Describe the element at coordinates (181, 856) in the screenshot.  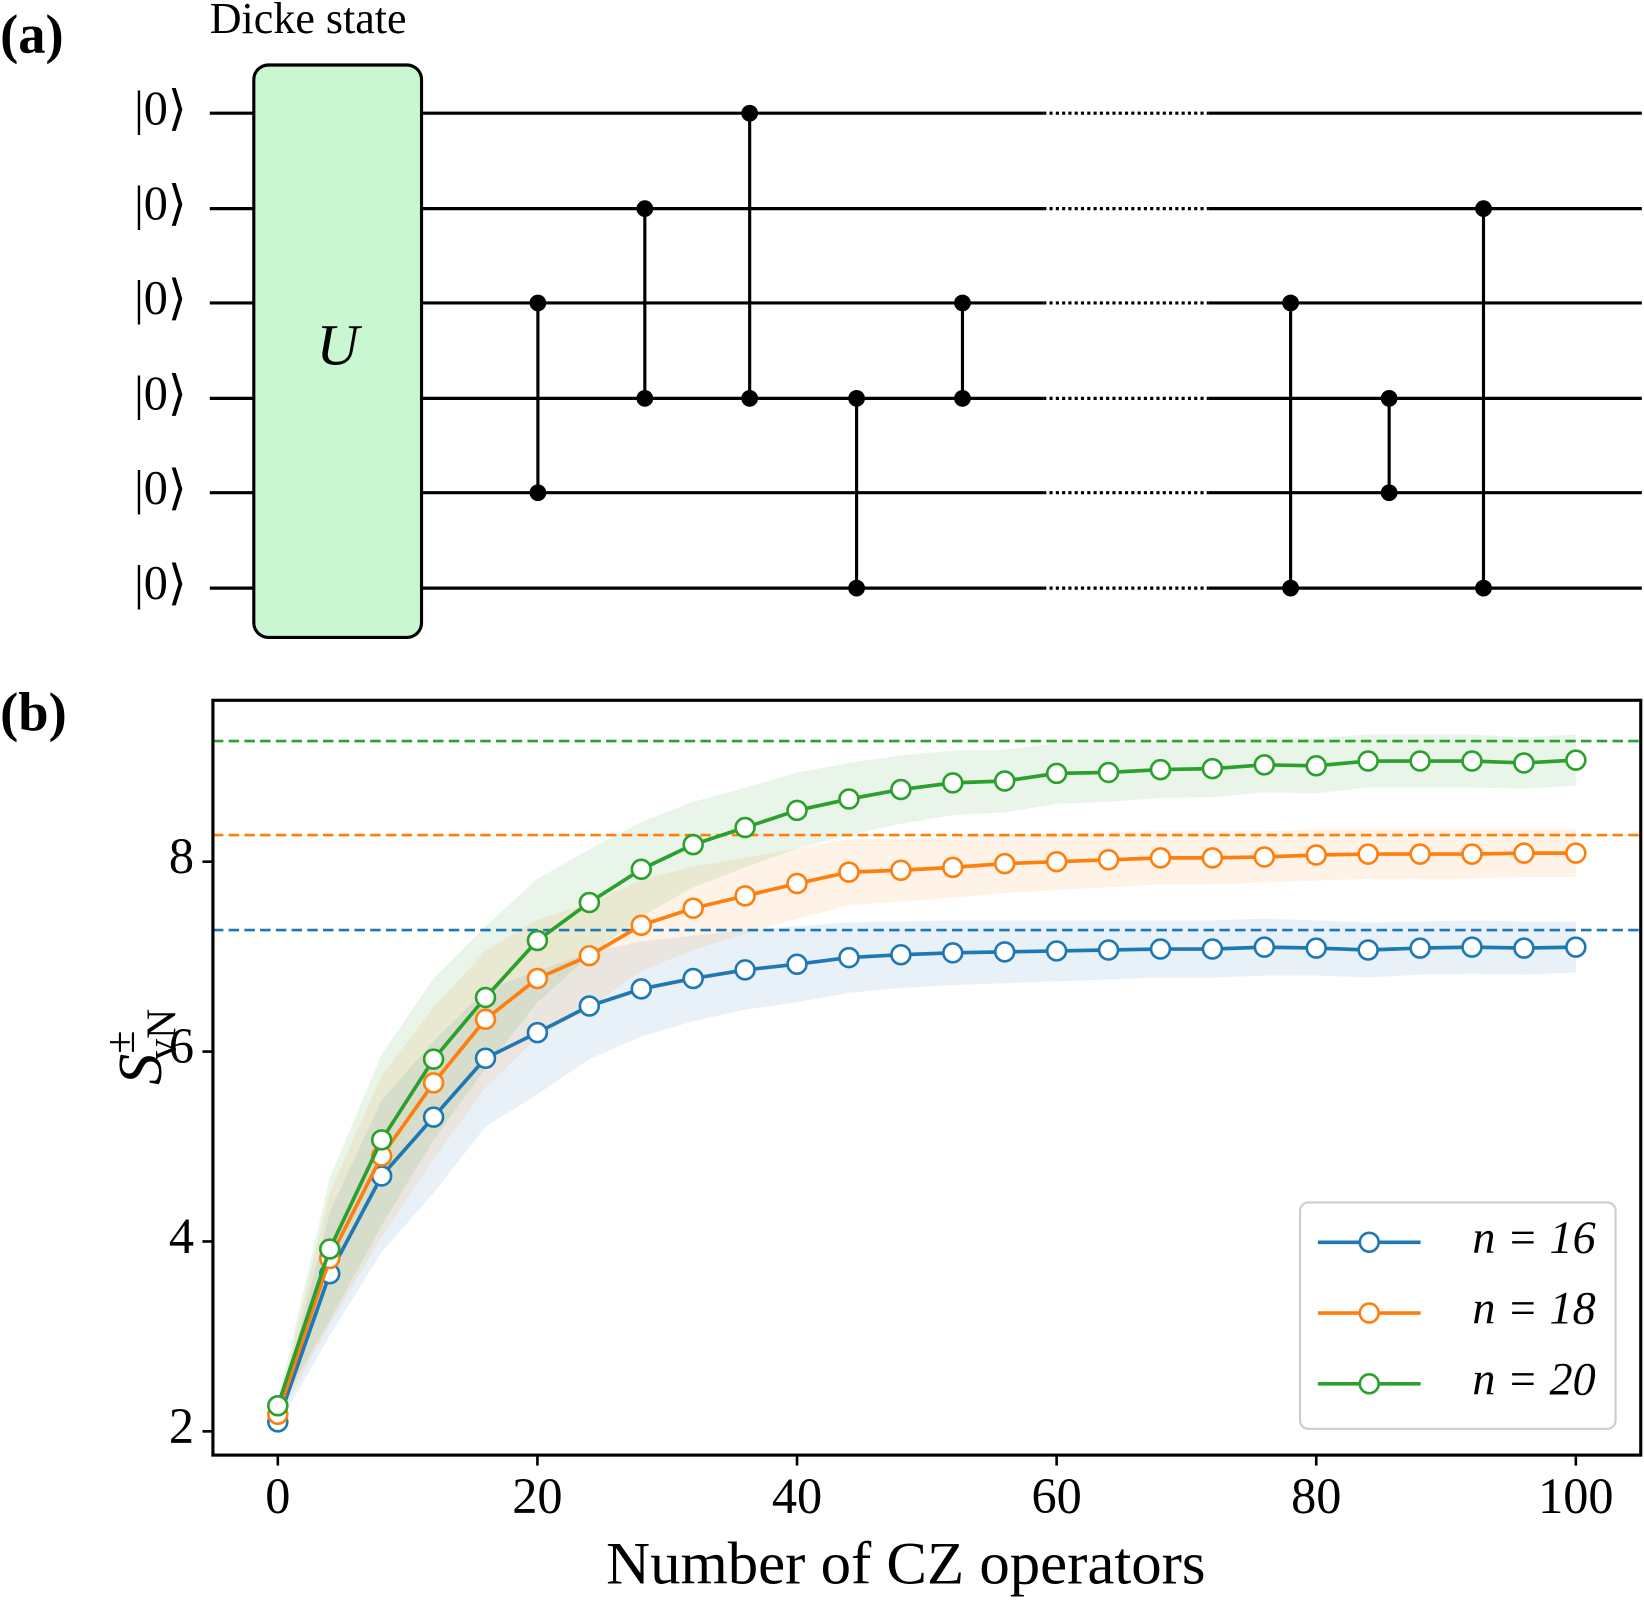
I see `y-tick-label: 8` at that location.